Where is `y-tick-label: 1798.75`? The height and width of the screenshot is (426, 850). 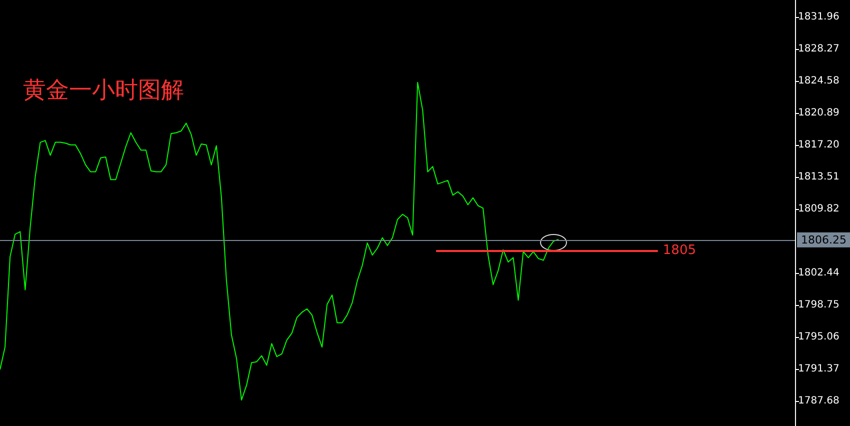 y-tick-label: 1798.75 is located at coordinates (819, 304).